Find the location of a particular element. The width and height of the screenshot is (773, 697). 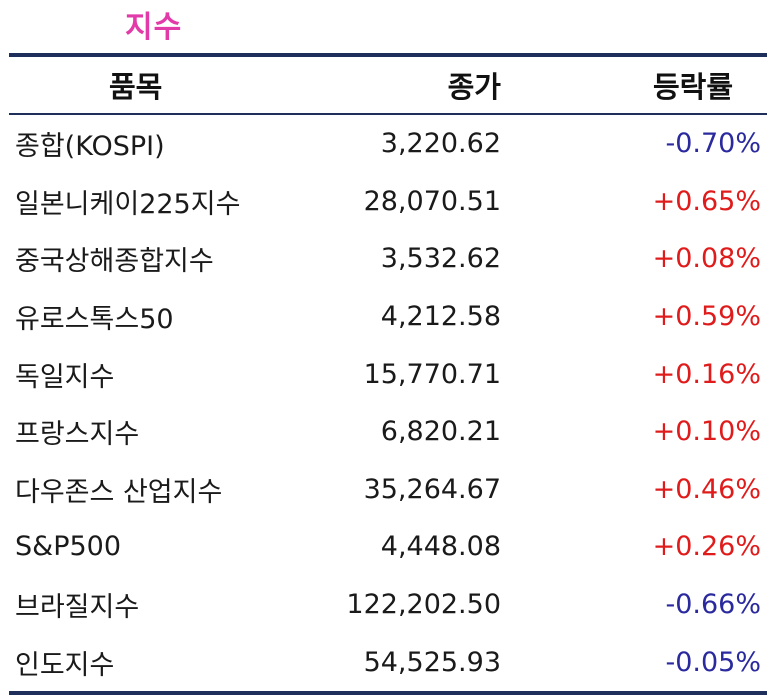

table-row: 다우존스 산업지수 35,264.67 +0.46% is located at coordinates (388, 490).